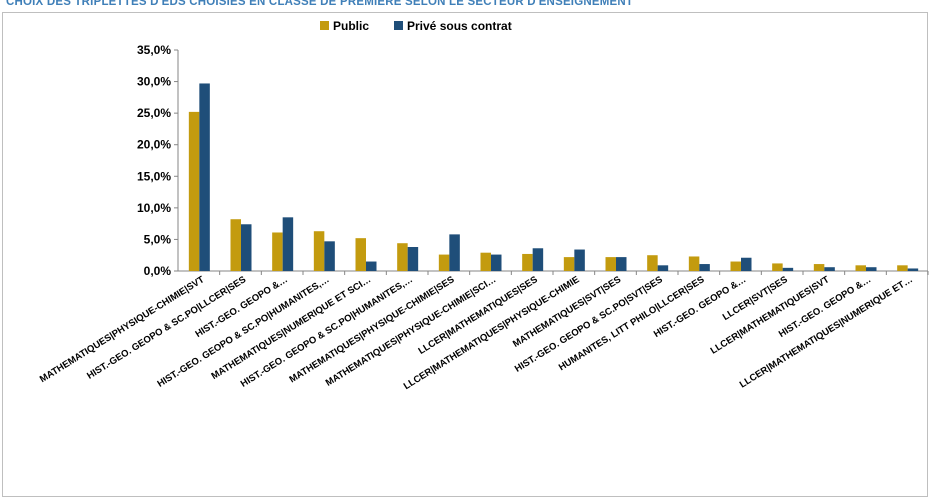 The height and width of the screenshot is (499, 930). Describe the element at coordinates (398, 25) in the screenshot. I see `legend-swatch-prive` at that location.